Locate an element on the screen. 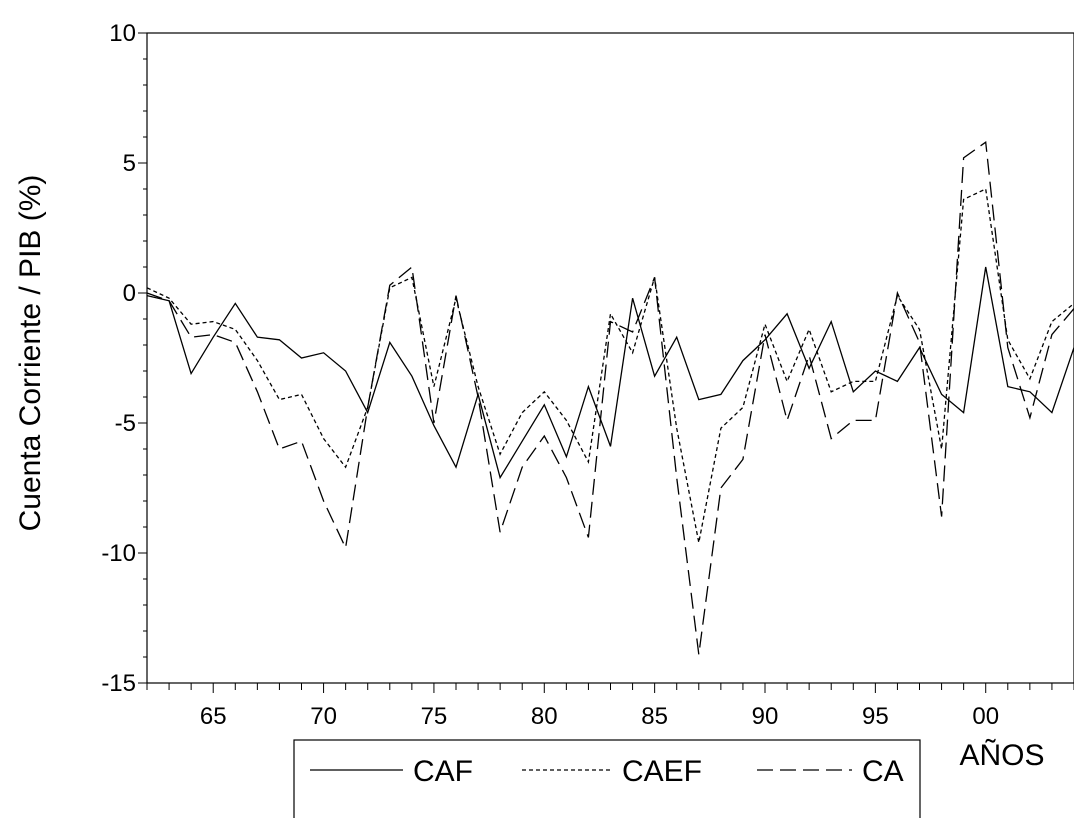 Image resolution: width=1074 pixels, height=818 pixels. y-tick-label: 5 is located at coordinates (129, 163).